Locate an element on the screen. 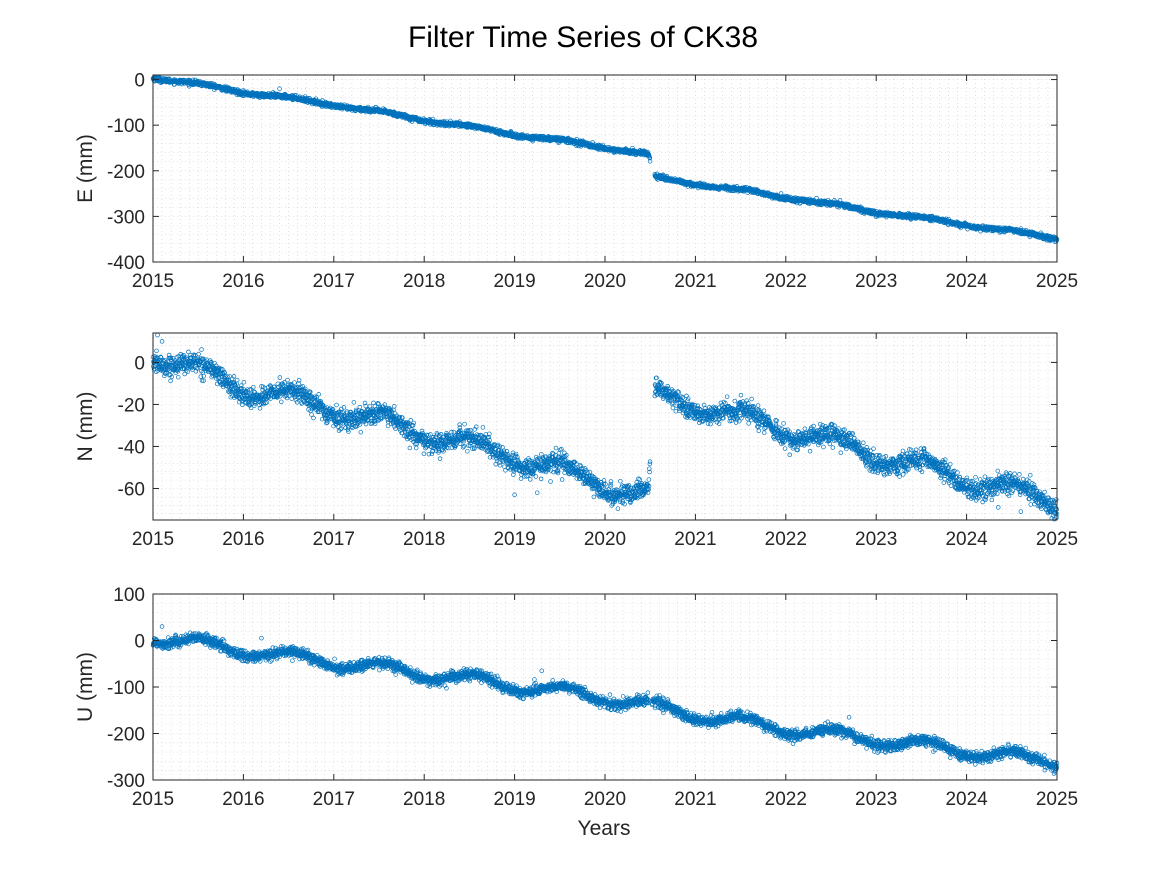  y-tick-label: -100 is located at coordinates (126, 126).